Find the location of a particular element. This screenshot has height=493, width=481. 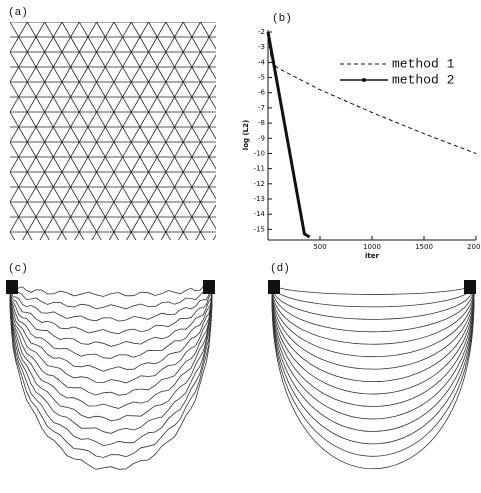

y-tick-label: -11 is located at coordinates (259, 169).